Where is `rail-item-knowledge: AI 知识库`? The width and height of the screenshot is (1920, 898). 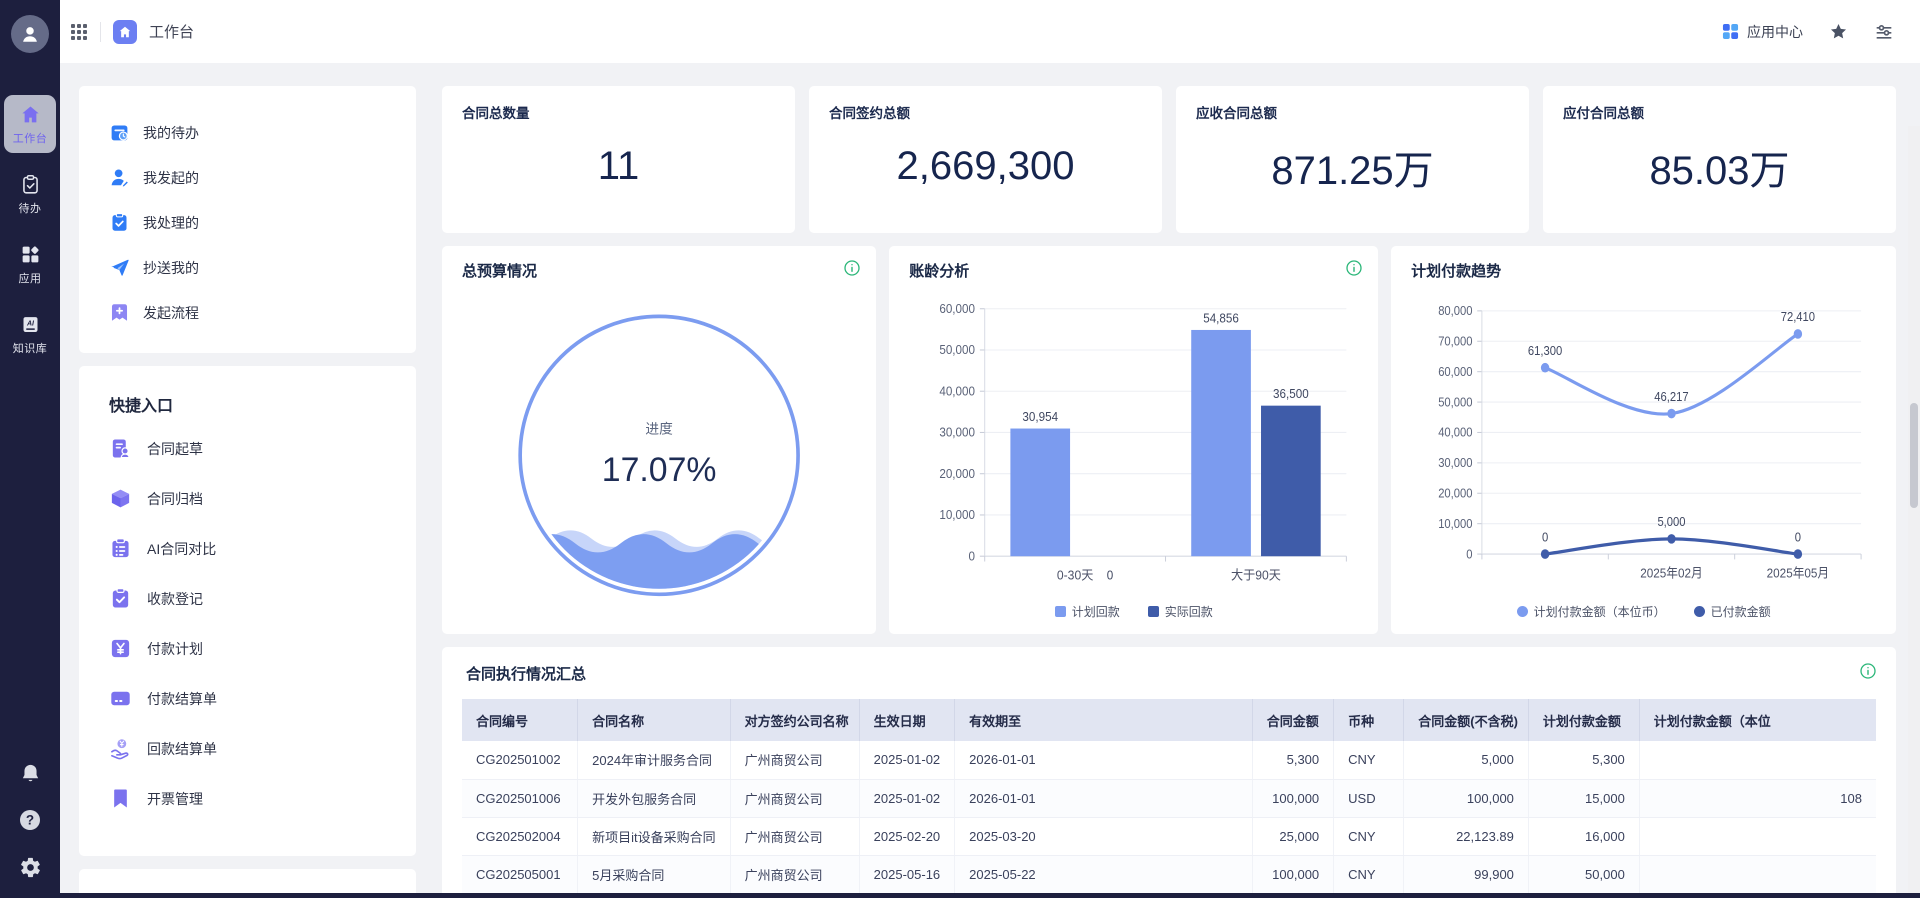
rail-item-knowledge: AI 知识库 is located at coordinates (30, 334).